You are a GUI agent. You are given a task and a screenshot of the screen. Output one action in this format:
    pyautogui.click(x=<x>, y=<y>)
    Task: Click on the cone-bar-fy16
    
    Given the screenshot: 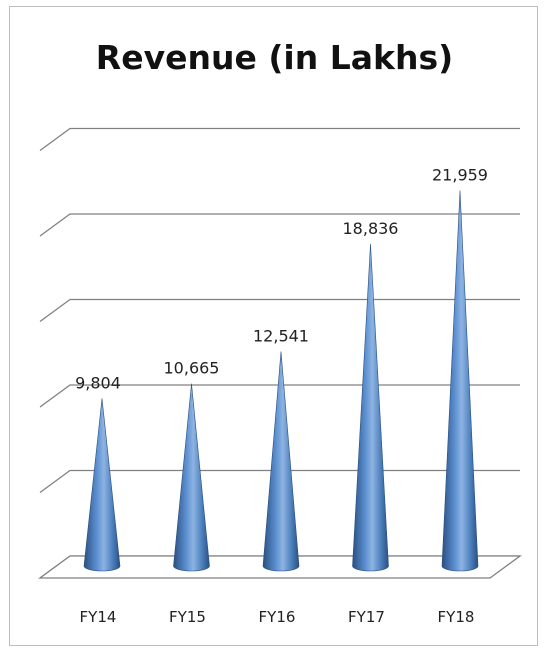 What is the action you would take?
    pyautogui.click(x=281, y=461)
    